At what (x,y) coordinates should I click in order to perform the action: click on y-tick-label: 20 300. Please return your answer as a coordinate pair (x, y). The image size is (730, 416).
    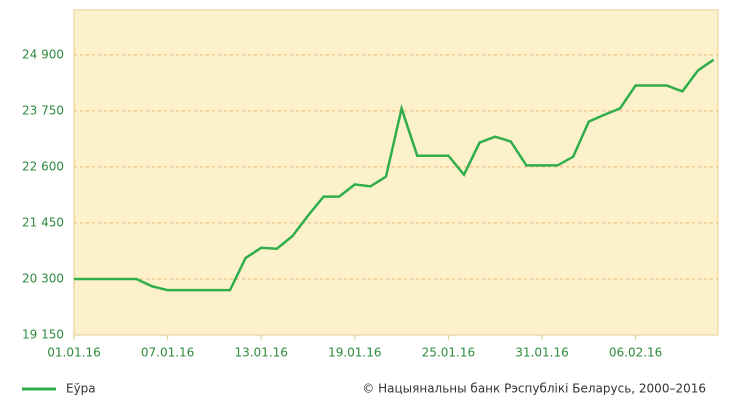
    Looking at the image, I should click on (43, 278).